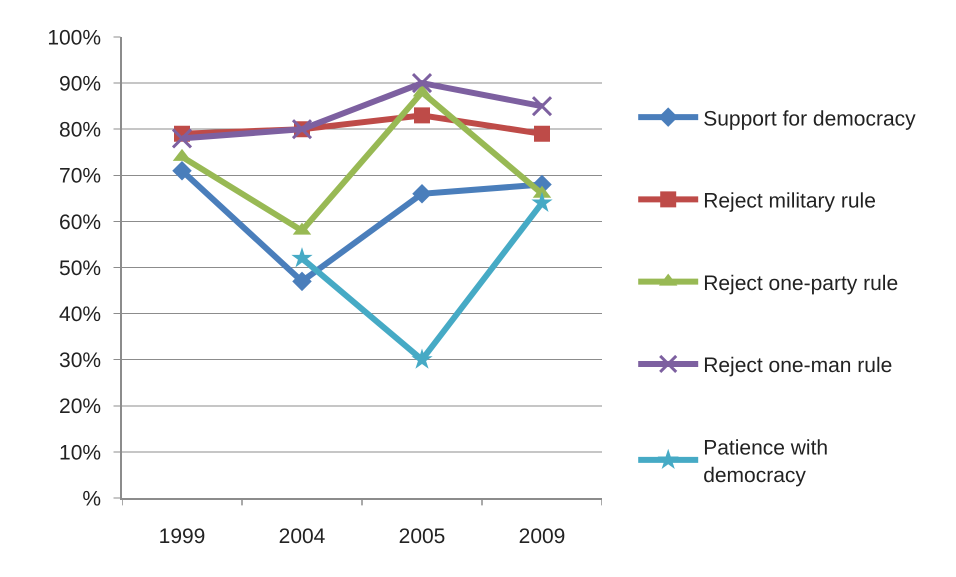 The width and height of the screenshot is (956, 577). I want to click on x-tick-label: 2009, so click(542, 536).